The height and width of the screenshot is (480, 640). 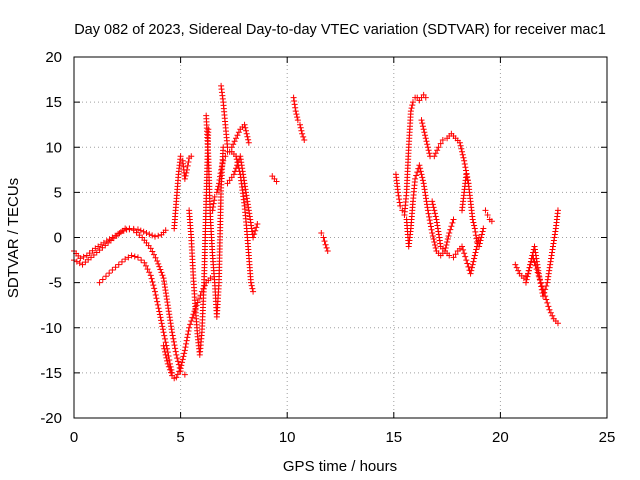 What do you see at coordinates (51, 328) in the screenshot?
I see `y-tick-label: -10` at bounding box center [51, 328].